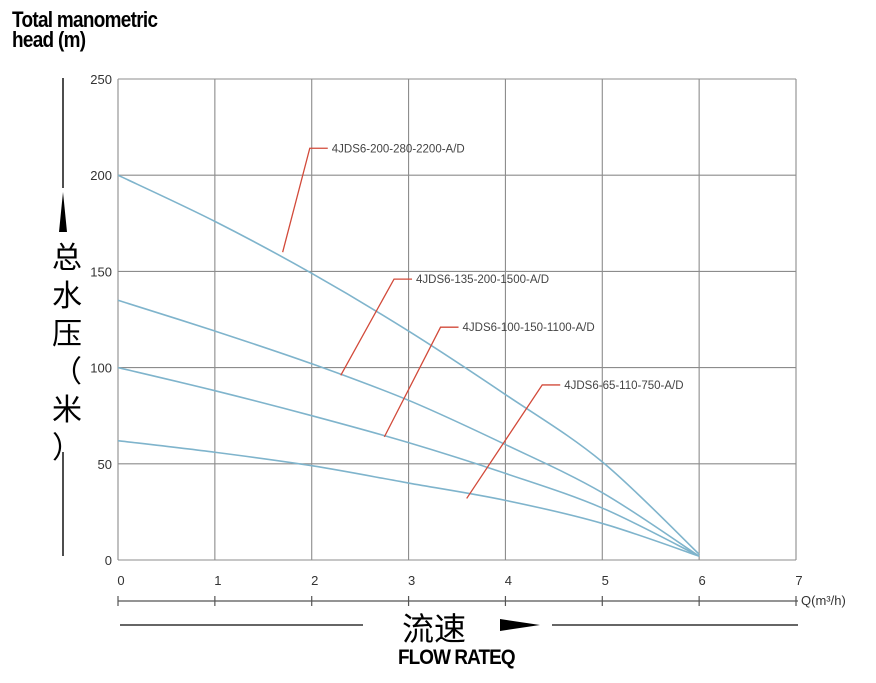  Describe the element at coordinates (101, 271) in the screenshot. I see `y-tick-label: 150` at that location.